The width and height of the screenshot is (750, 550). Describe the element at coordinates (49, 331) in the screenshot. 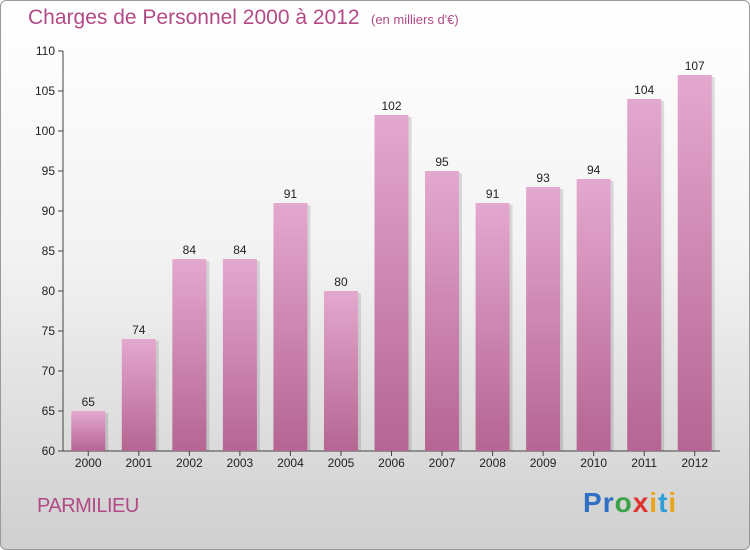

I see `y-tick-label: 75` at that location.